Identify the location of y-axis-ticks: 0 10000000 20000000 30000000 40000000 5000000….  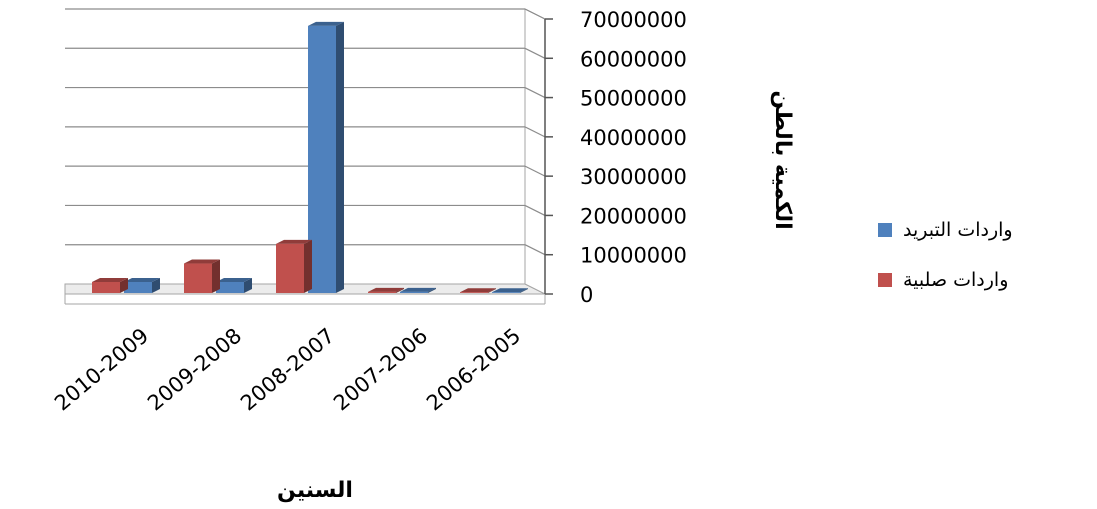
(615, 157).